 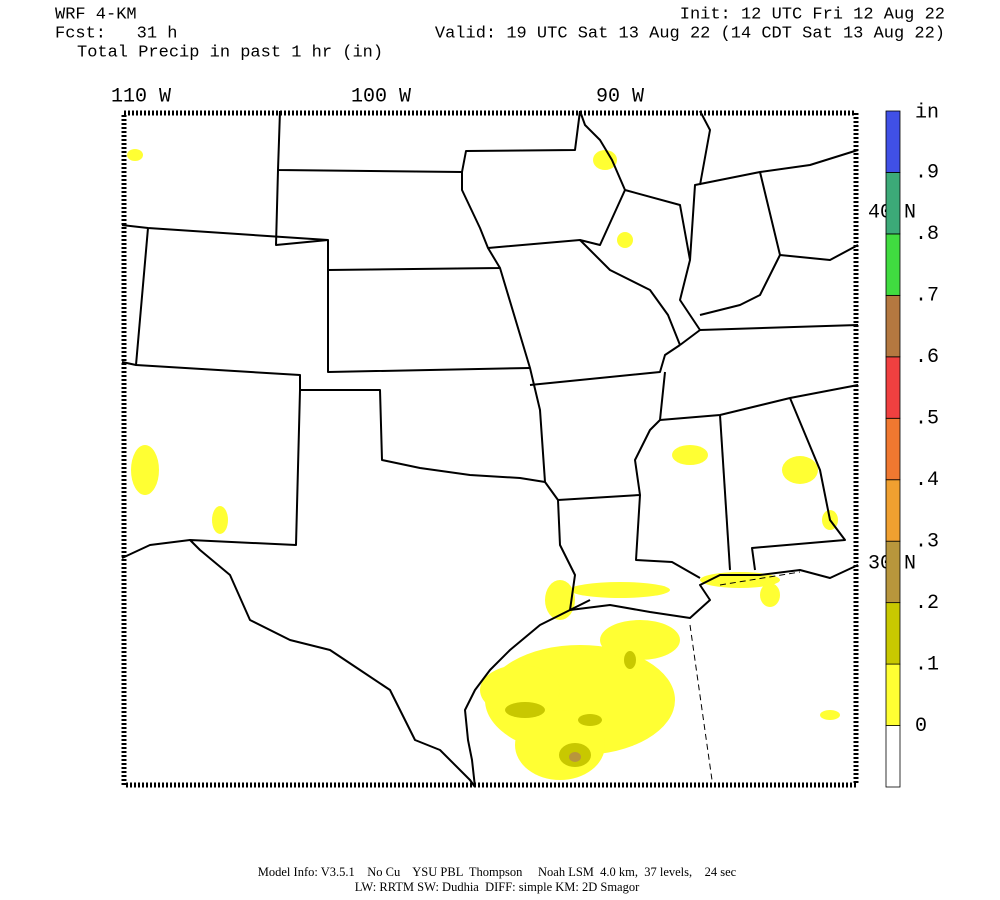 What do you see at coordinates (927, 541) in the screenshot?
I see `colorbar-label: .3` at bounding box center [927, 541].